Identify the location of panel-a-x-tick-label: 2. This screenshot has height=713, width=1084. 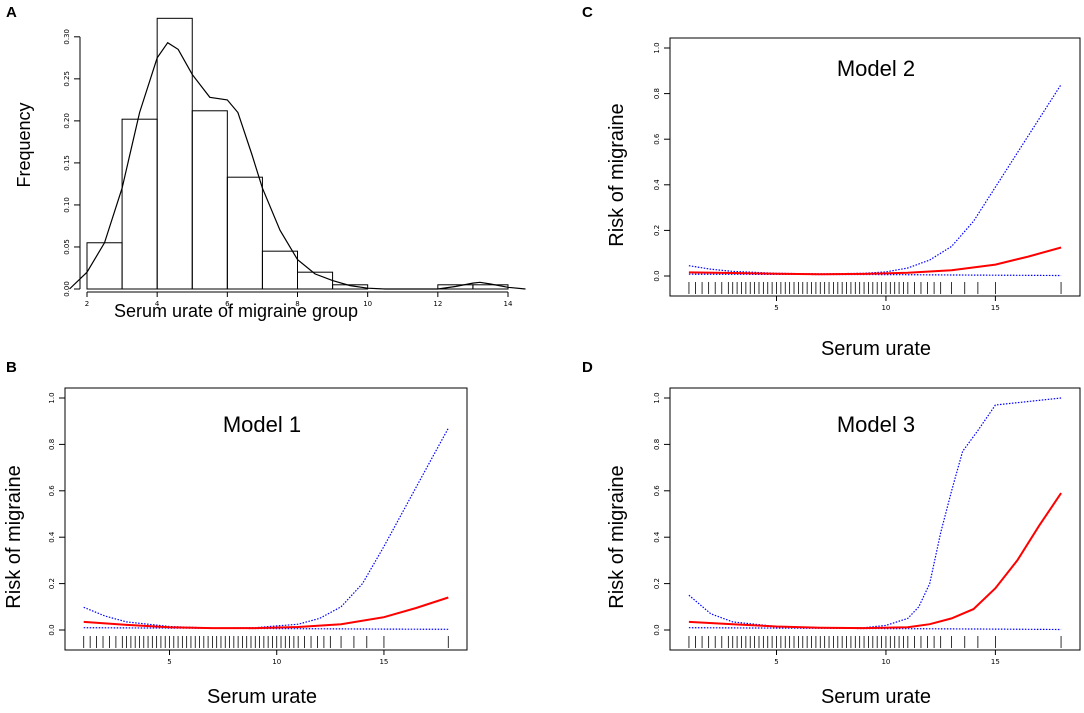
(87, 304).